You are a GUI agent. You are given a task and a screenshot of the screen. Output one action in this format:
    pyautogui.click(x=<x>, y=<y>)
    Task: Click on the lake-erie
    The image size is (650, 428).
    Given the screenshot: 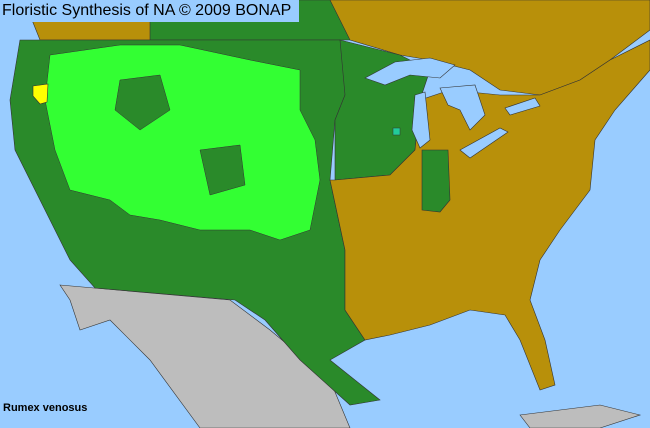 What is the action you would take?
    pyautogui.click(x=484, y=143)
    